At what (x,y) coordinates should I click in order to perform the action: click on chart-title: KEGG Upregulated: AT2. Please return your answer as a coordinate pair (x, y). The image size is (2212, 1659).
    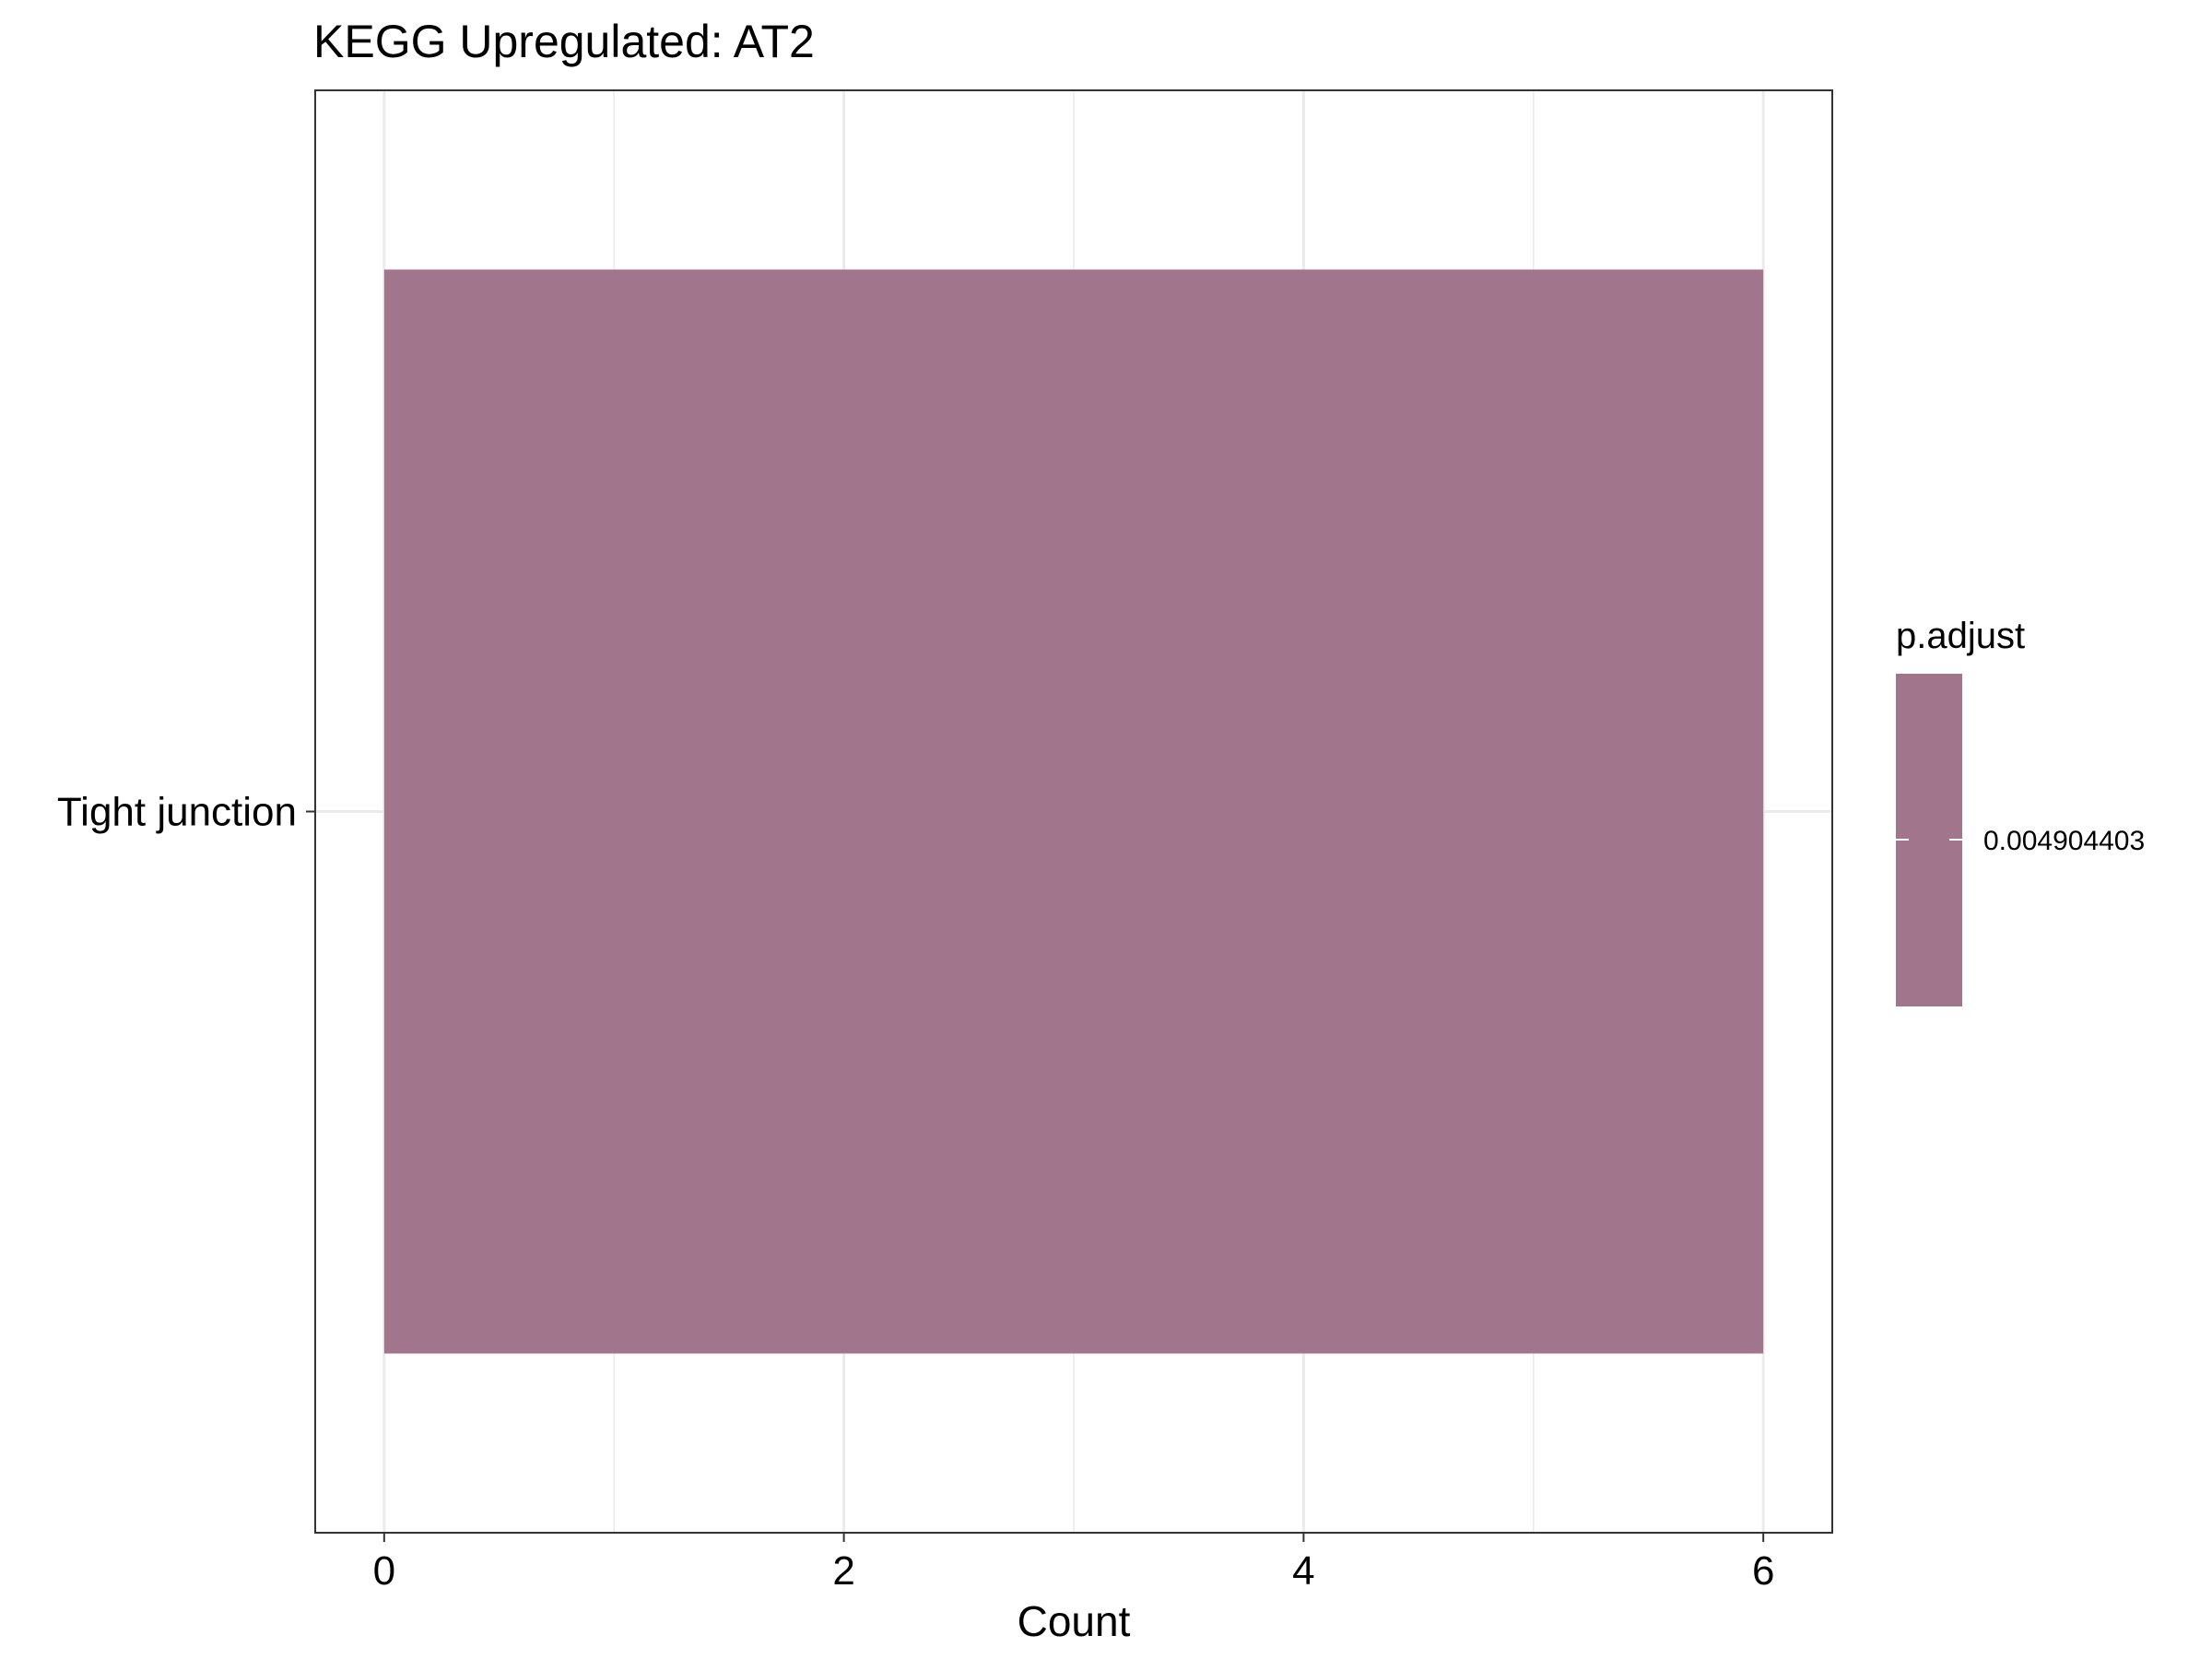
    Looking at the image, I should click on (564, 41).